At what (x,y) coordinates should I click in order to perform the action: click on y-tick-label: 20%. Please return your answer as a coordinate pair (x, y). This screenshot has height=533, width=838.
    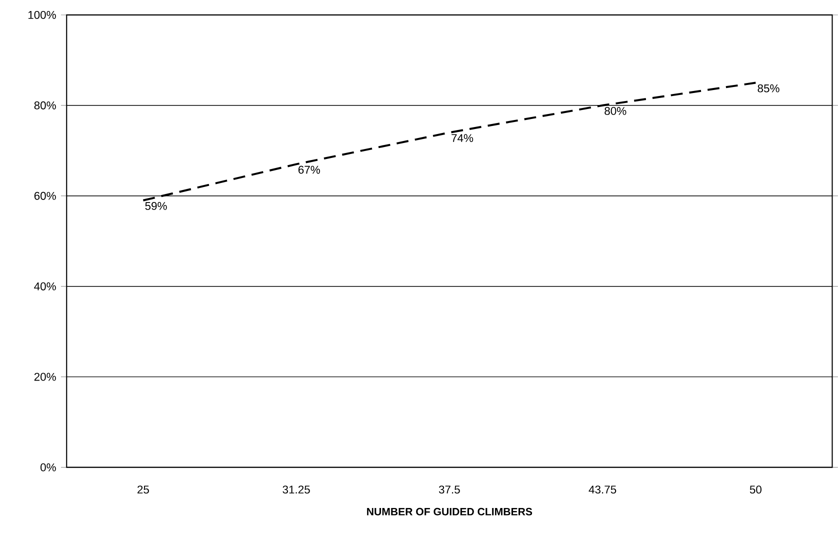
    Looking at the image, I should click on (45, 376).